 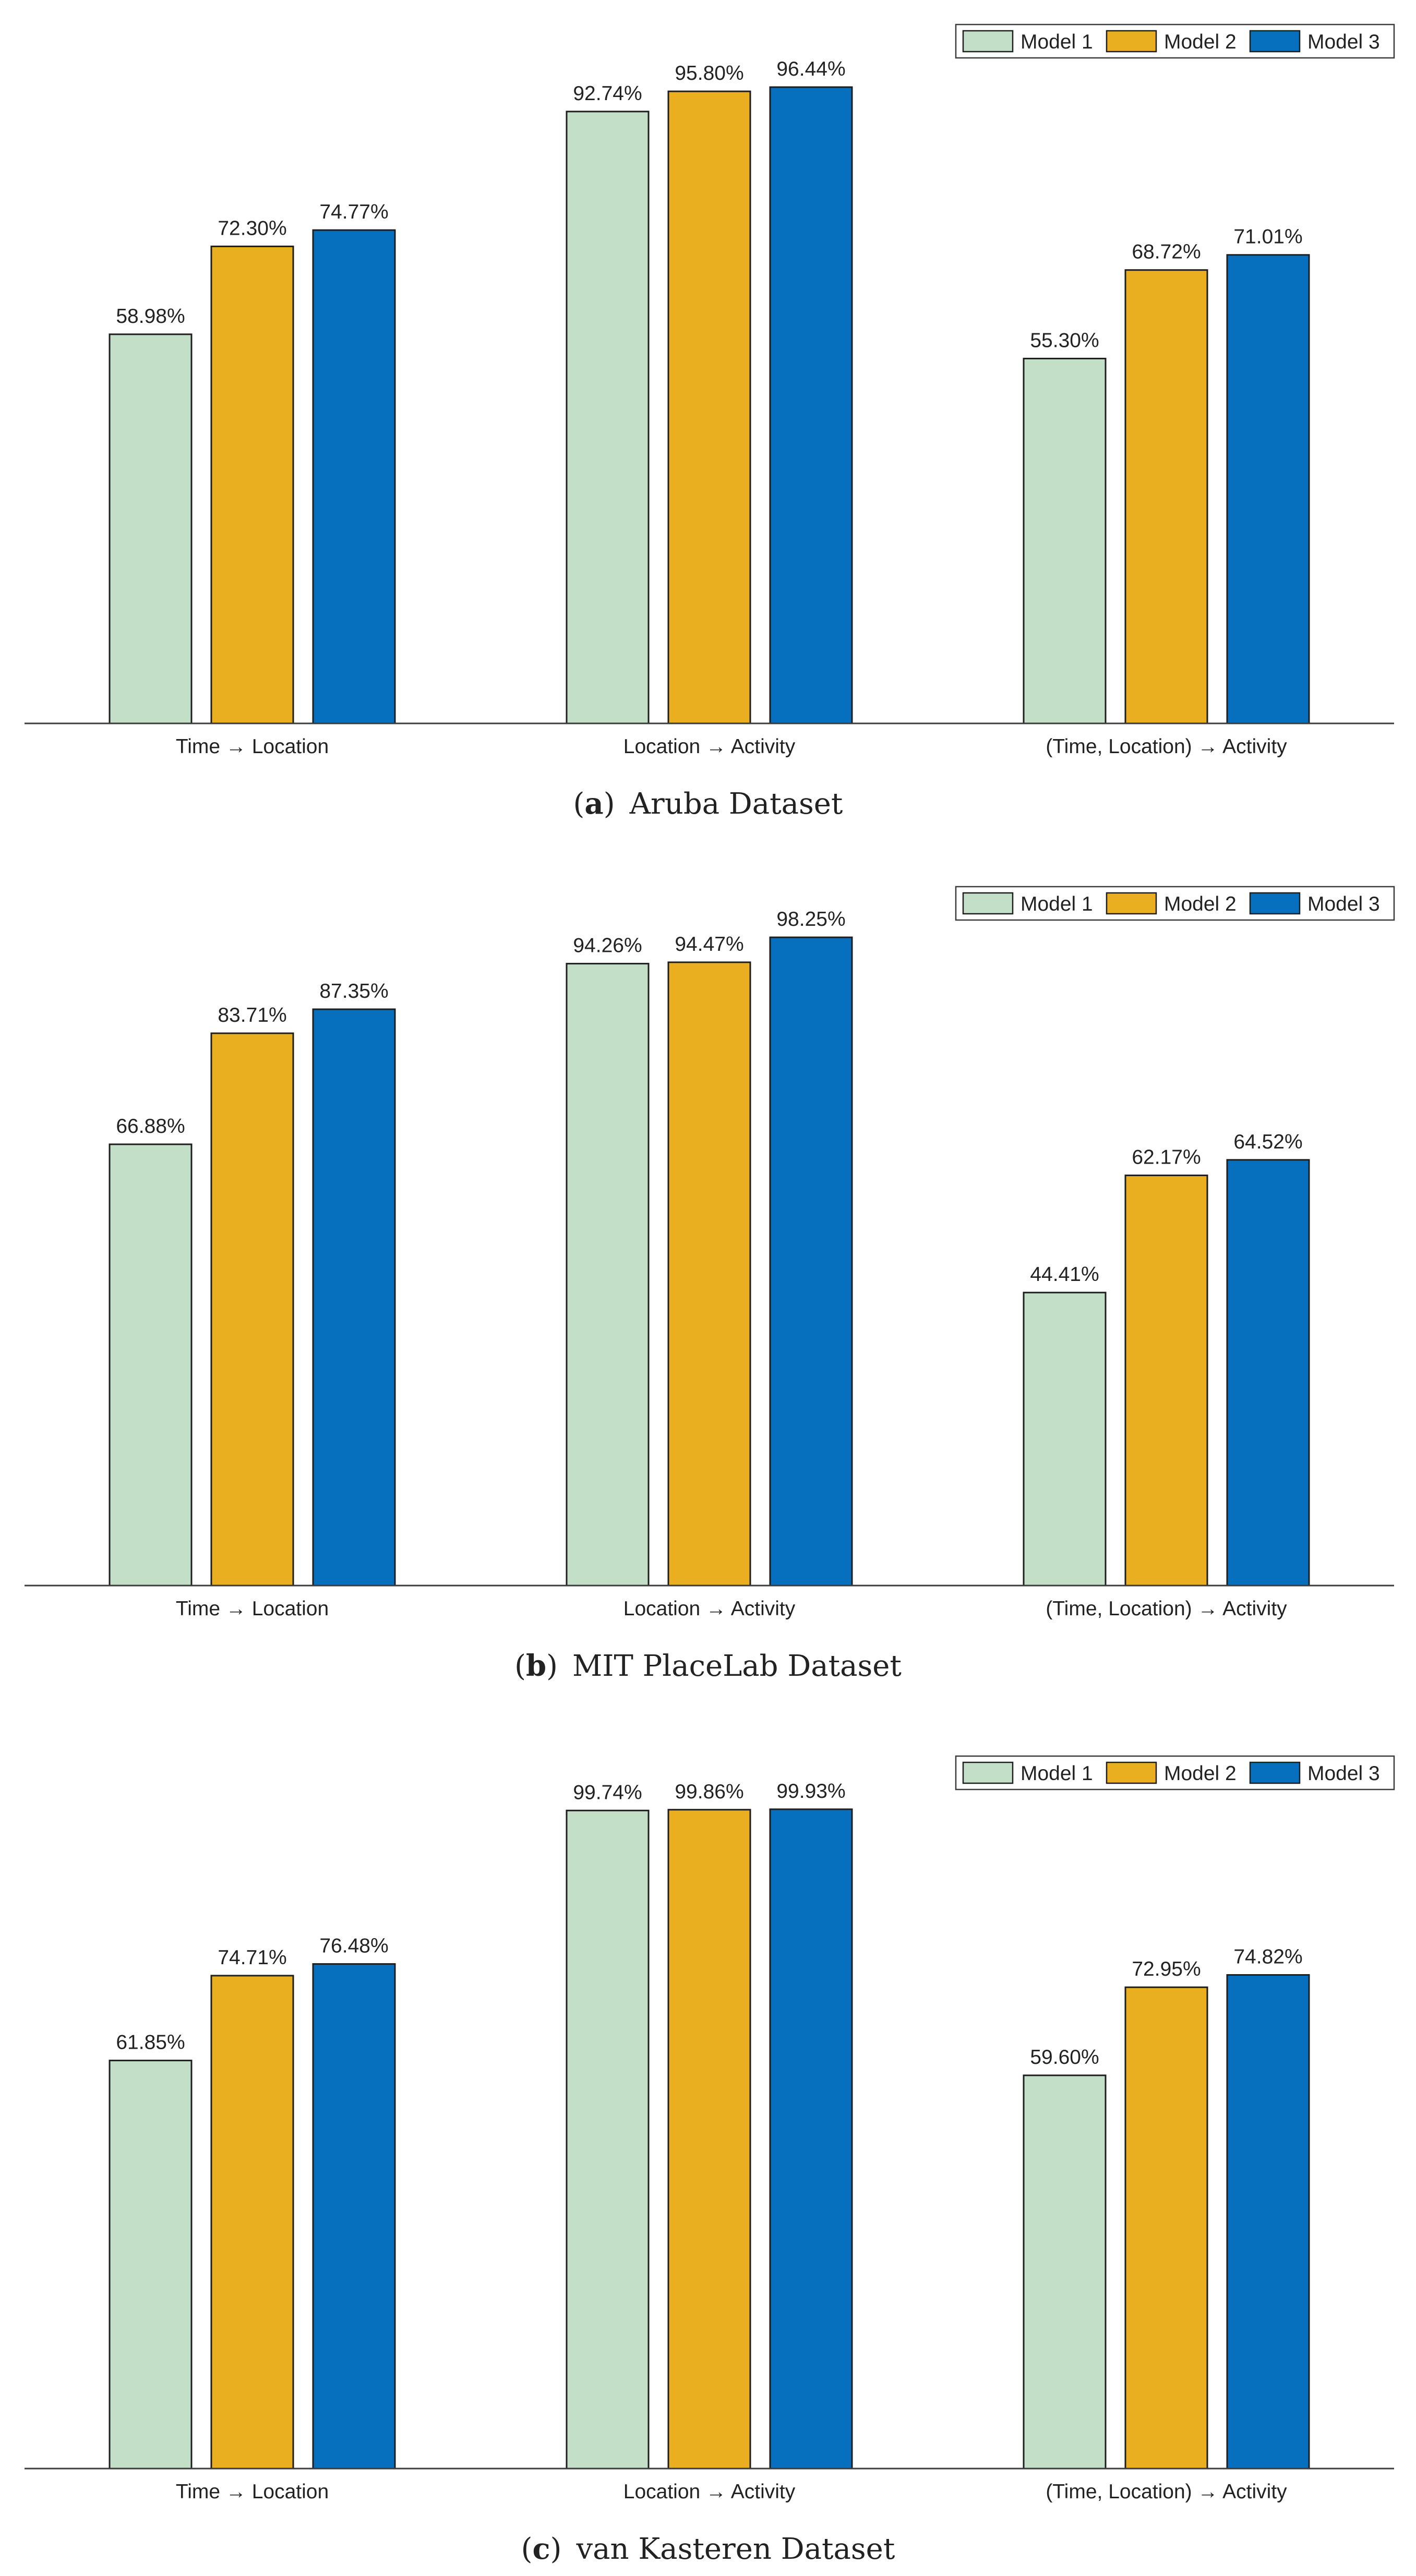 What do you see at coordinates (735, 2549) in the screenshot?
I see `caption-title: van Kasteren Dataset` at bounding box center [735, 2549].